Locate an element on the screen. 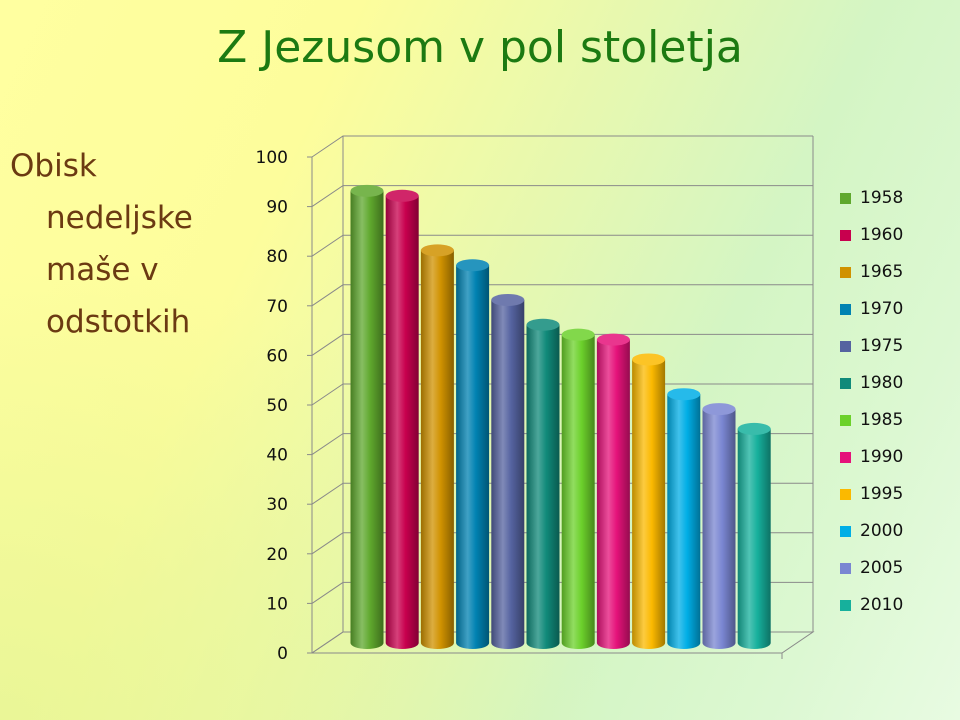 Image resolution: width=960 pixels, height=720 pixels. legend-item: 1985 is located at coordinates (893, 424).